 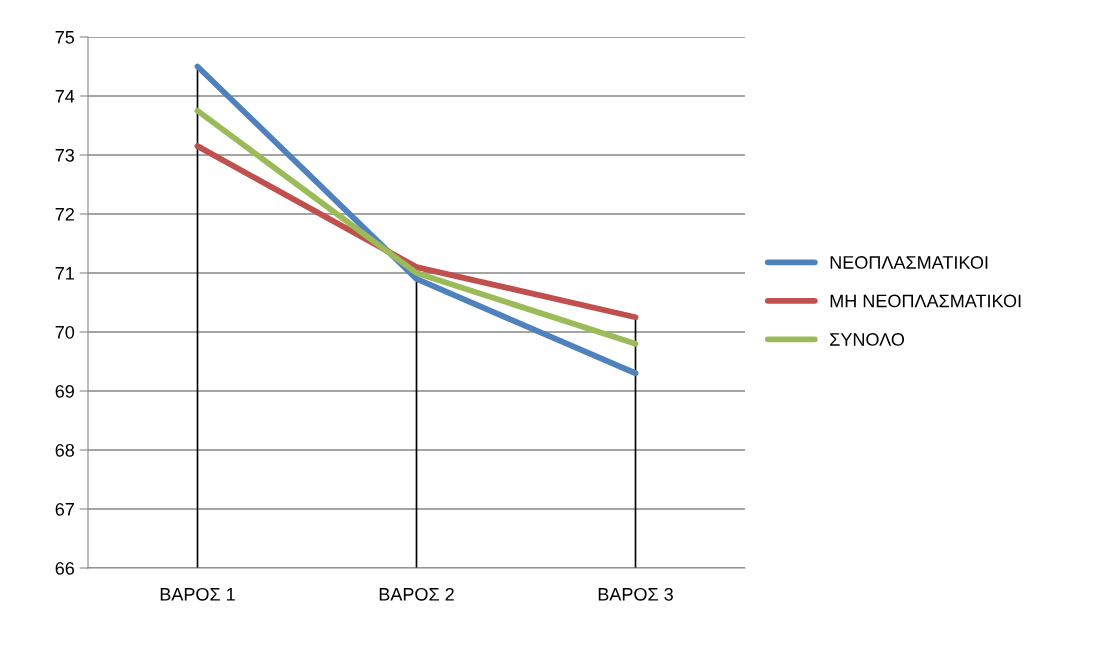 I want to click on y-tick-label: 73, so click(x=65, y=155).